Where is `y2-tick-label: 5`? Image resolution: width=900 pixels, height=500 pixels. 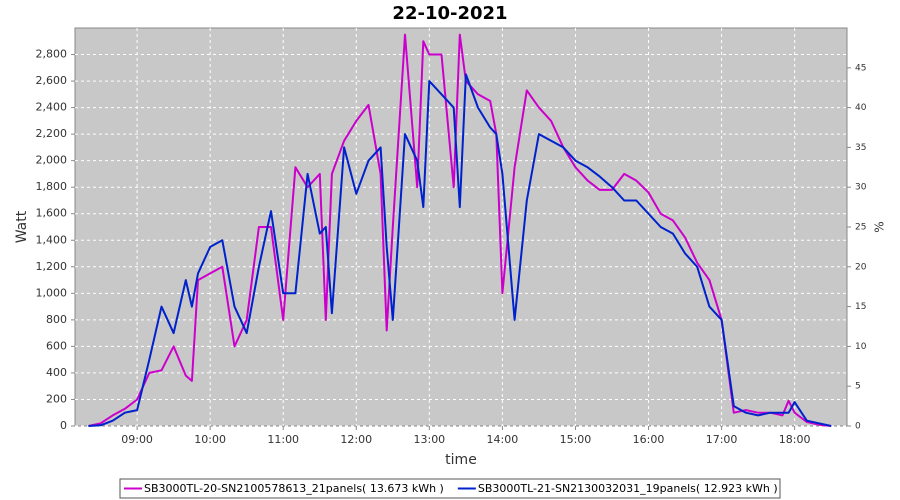
y2-tick-label: 5 is located at coordinates (858, 387).